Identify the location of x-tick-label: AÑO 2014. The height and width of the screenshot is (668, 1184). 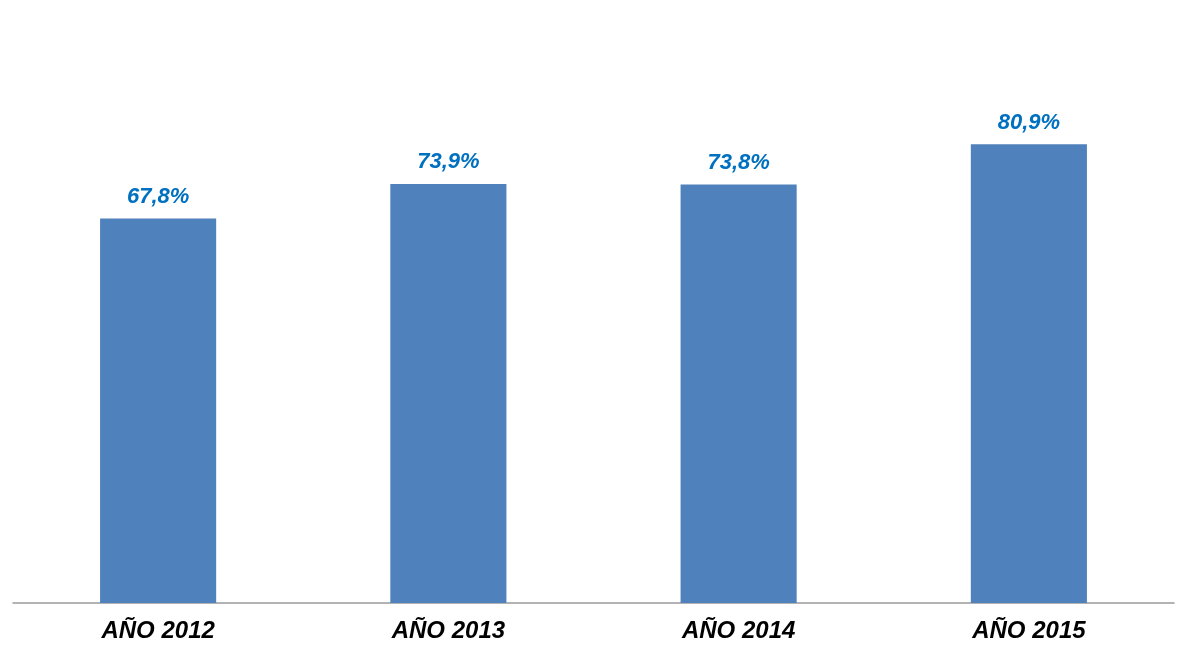
(738, 629).